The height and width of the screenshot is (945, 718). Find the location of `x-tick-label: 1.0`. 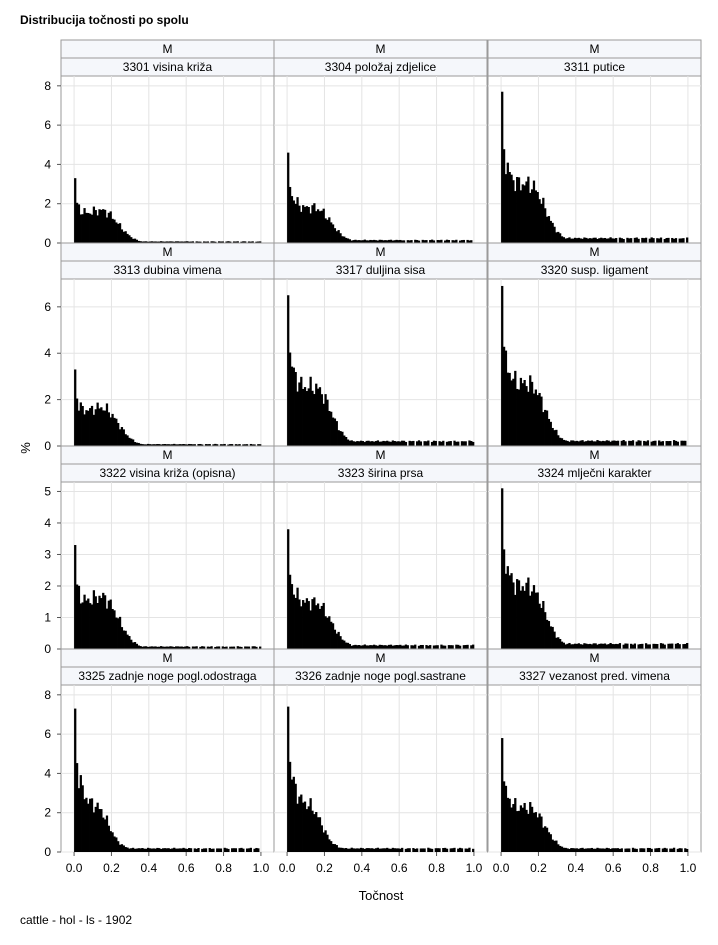

x-tick-label: 1.0 is located at coordinates (688, 868).